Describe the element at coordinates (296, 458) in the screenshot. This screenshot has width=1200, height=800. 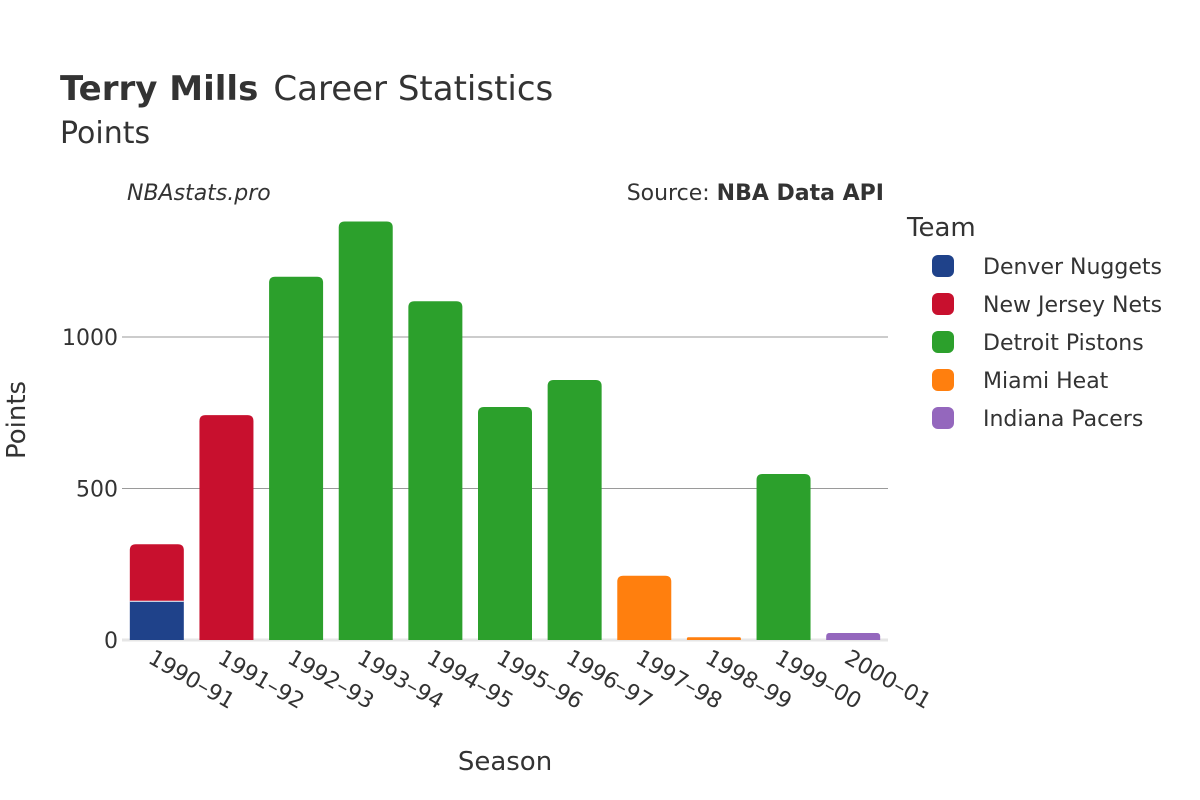
I see `bar-1992–93-detroit-pistons` at that location.